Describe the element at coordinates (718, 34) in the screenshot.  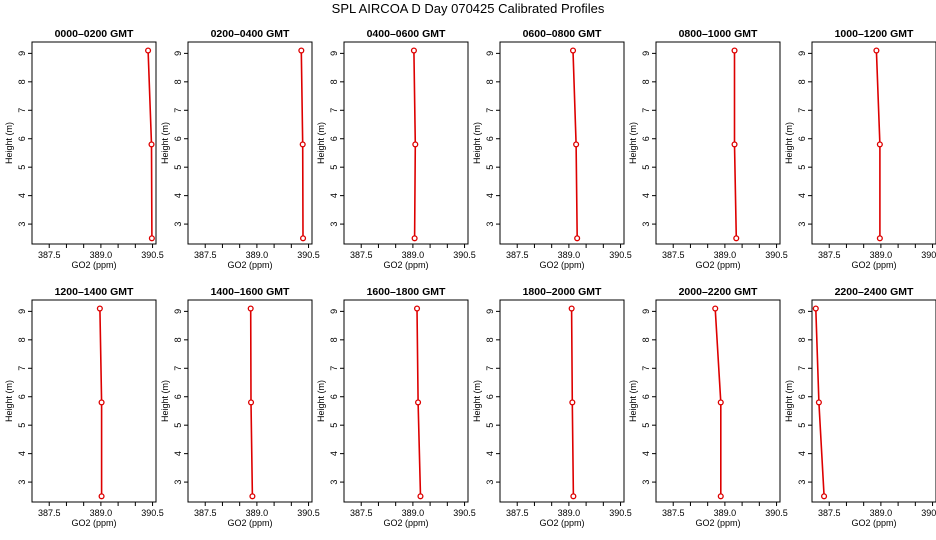
I see `panel-title: 0800–1000 GMT` at that location.